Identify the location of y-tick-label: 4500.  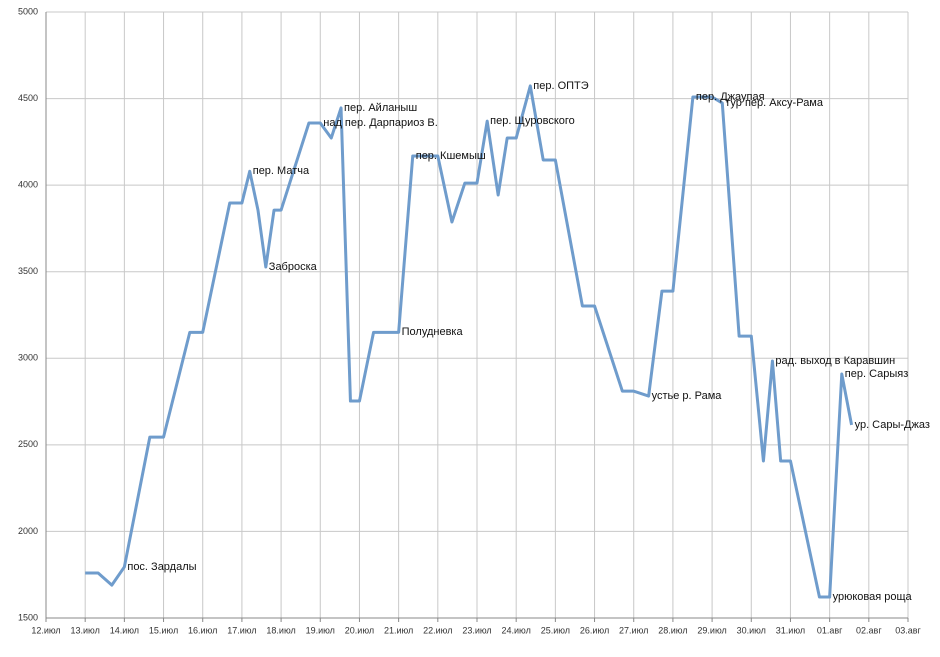
(28, 98).